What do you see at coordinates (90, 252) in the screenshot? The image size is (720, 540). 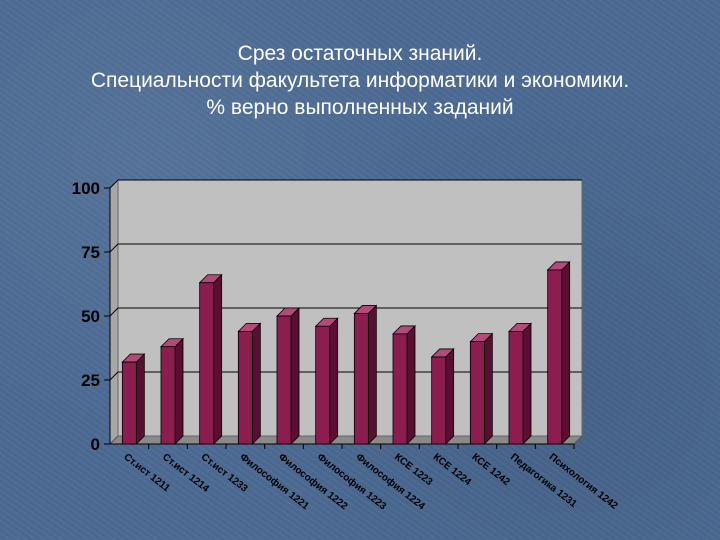 I see `y-tick-label: 75` at bounding box center [90, 252].